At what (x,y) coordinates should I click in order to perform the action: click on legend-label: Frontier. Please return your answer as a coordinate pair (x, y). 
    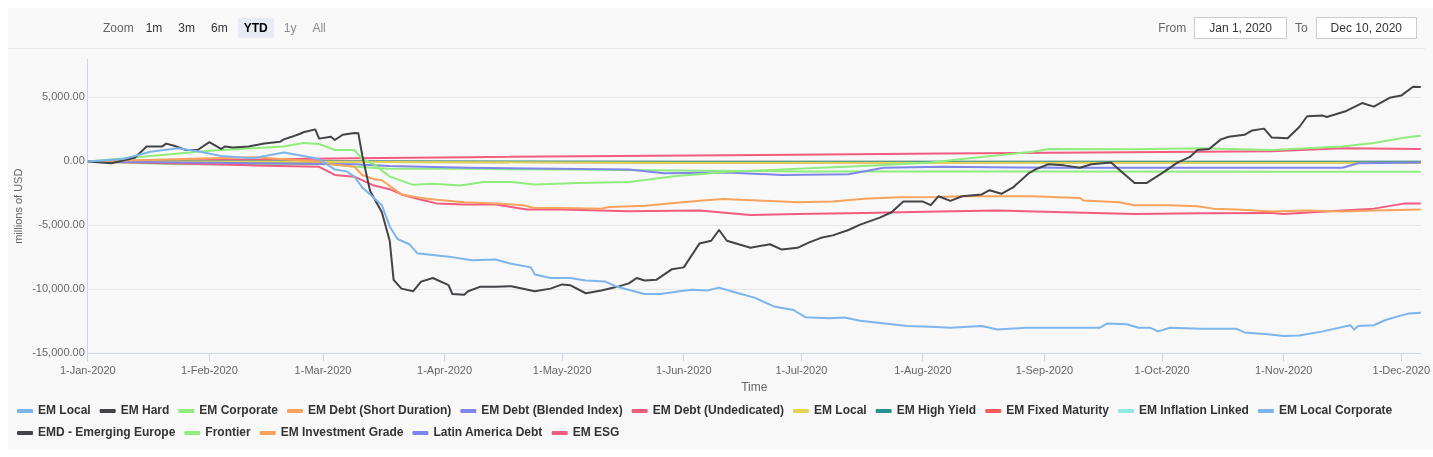
    Looking at the image, I should click on (228, 432).